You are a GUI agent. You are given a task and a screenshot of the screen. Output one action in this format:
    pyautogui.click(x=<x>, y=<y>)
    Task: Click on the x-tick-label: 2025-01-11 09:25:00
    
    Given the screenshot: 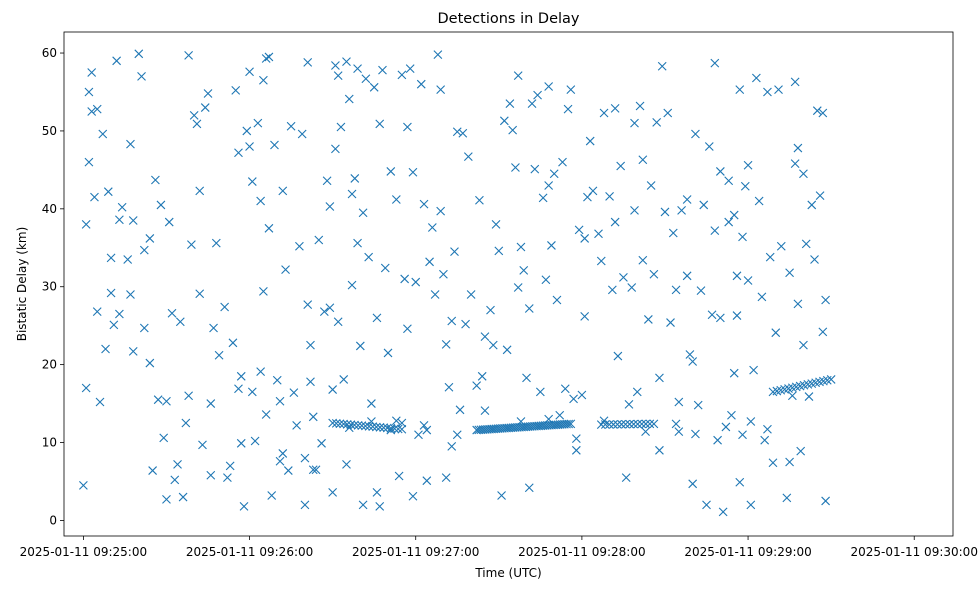 What is the action you would take?
    pyautogui.click(x=83, y=552)
    